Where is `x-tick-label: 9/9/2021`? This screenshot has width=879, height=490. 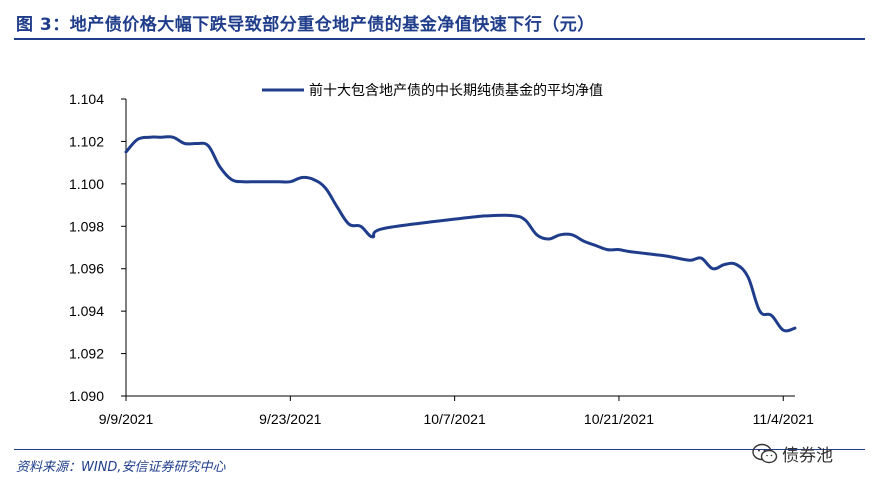
x-tick-label: 9/9/2021 is located at coordinates (126, 419).